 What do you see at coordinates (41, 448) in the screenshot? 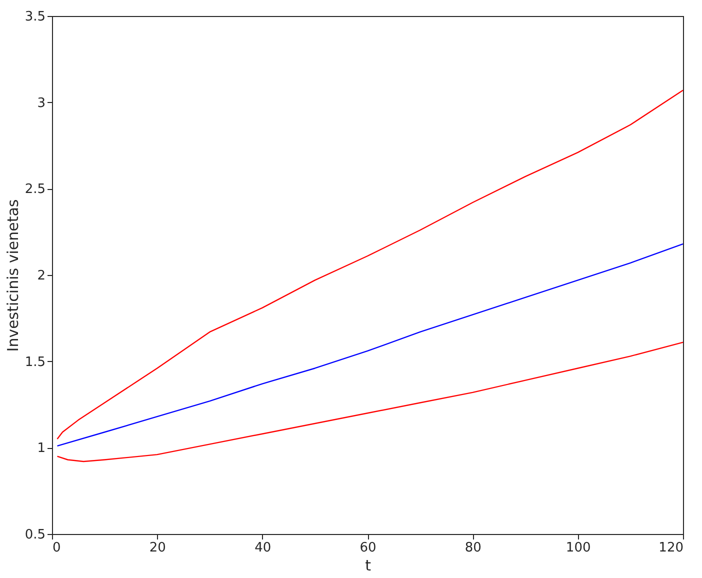
I see `y-tick-label: 1` at bounding box center [41, 448].